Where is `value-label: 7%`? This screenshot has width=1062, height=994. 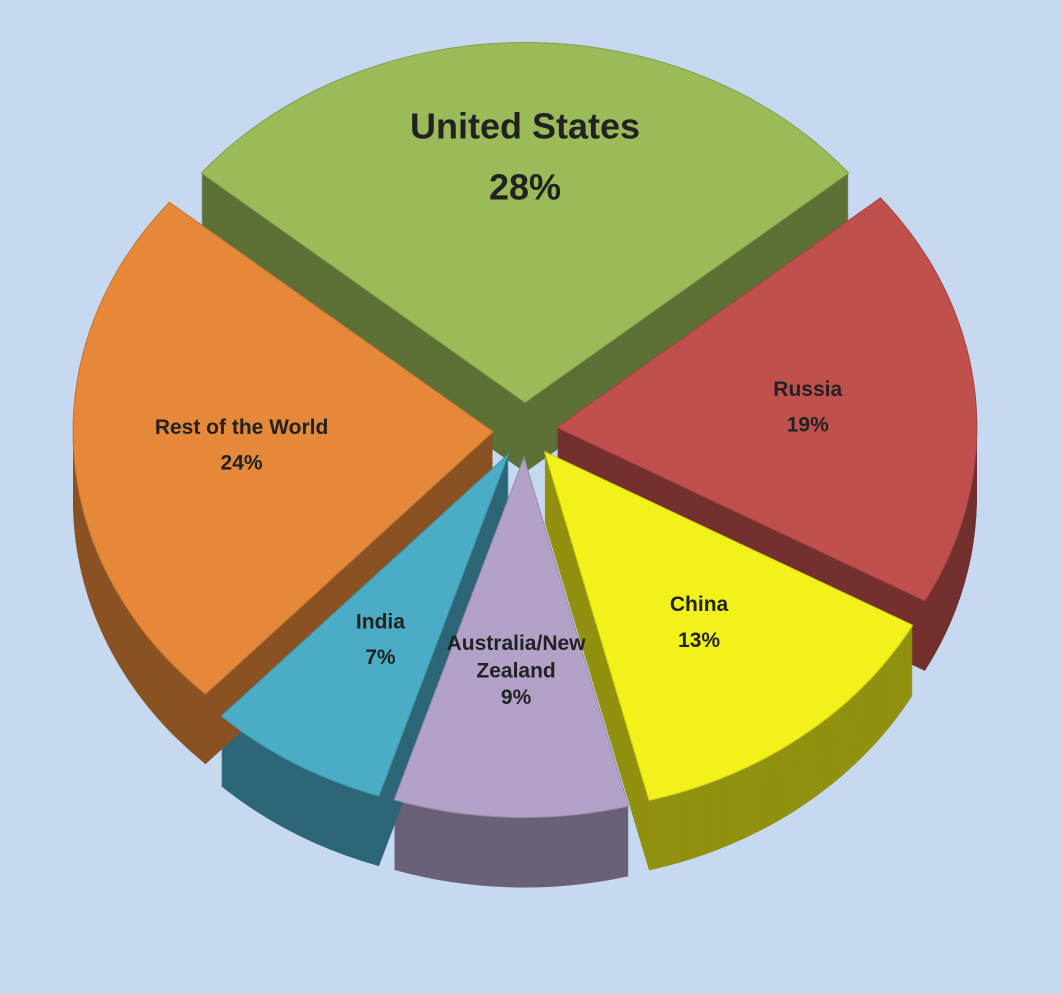
value-label: 7% is located at coordinates (380, 657).